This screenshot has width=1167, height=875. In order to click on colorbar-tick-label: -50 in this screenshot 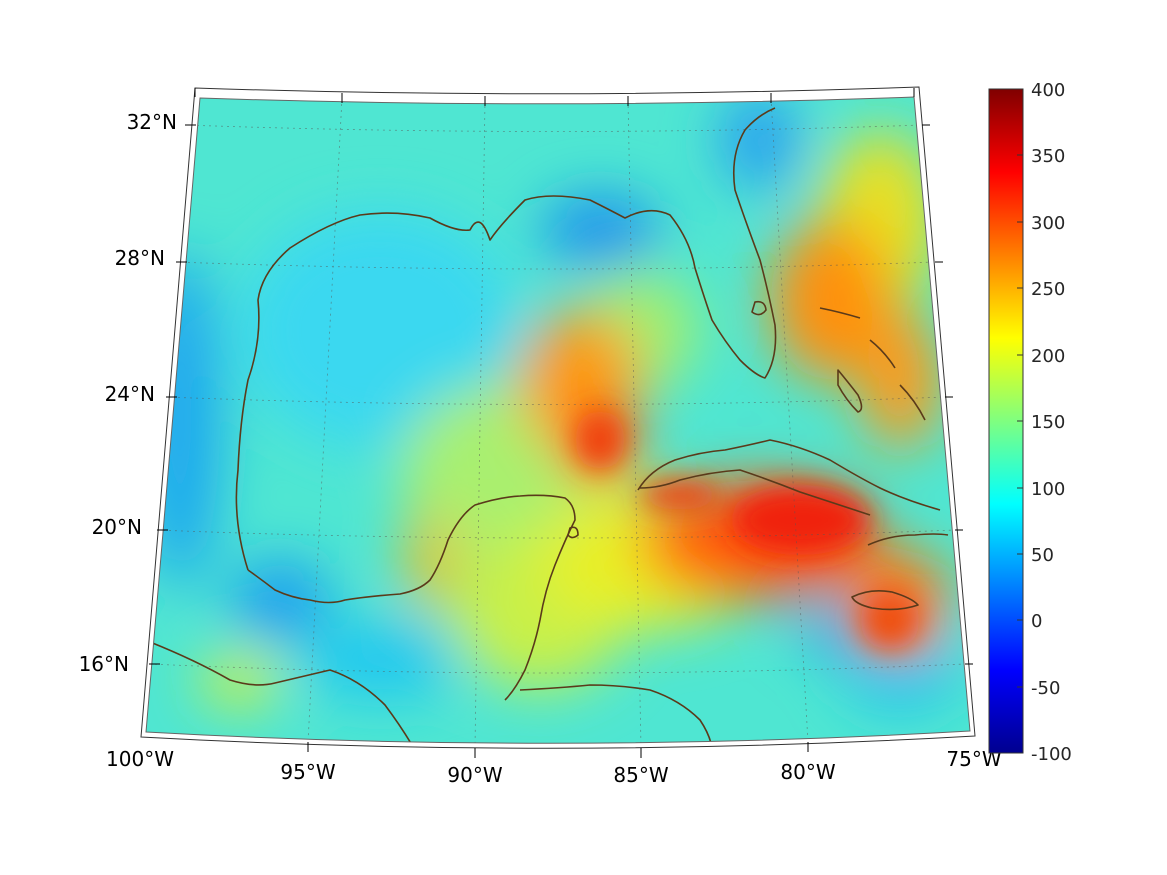, I will do `click(1045, 688)`.